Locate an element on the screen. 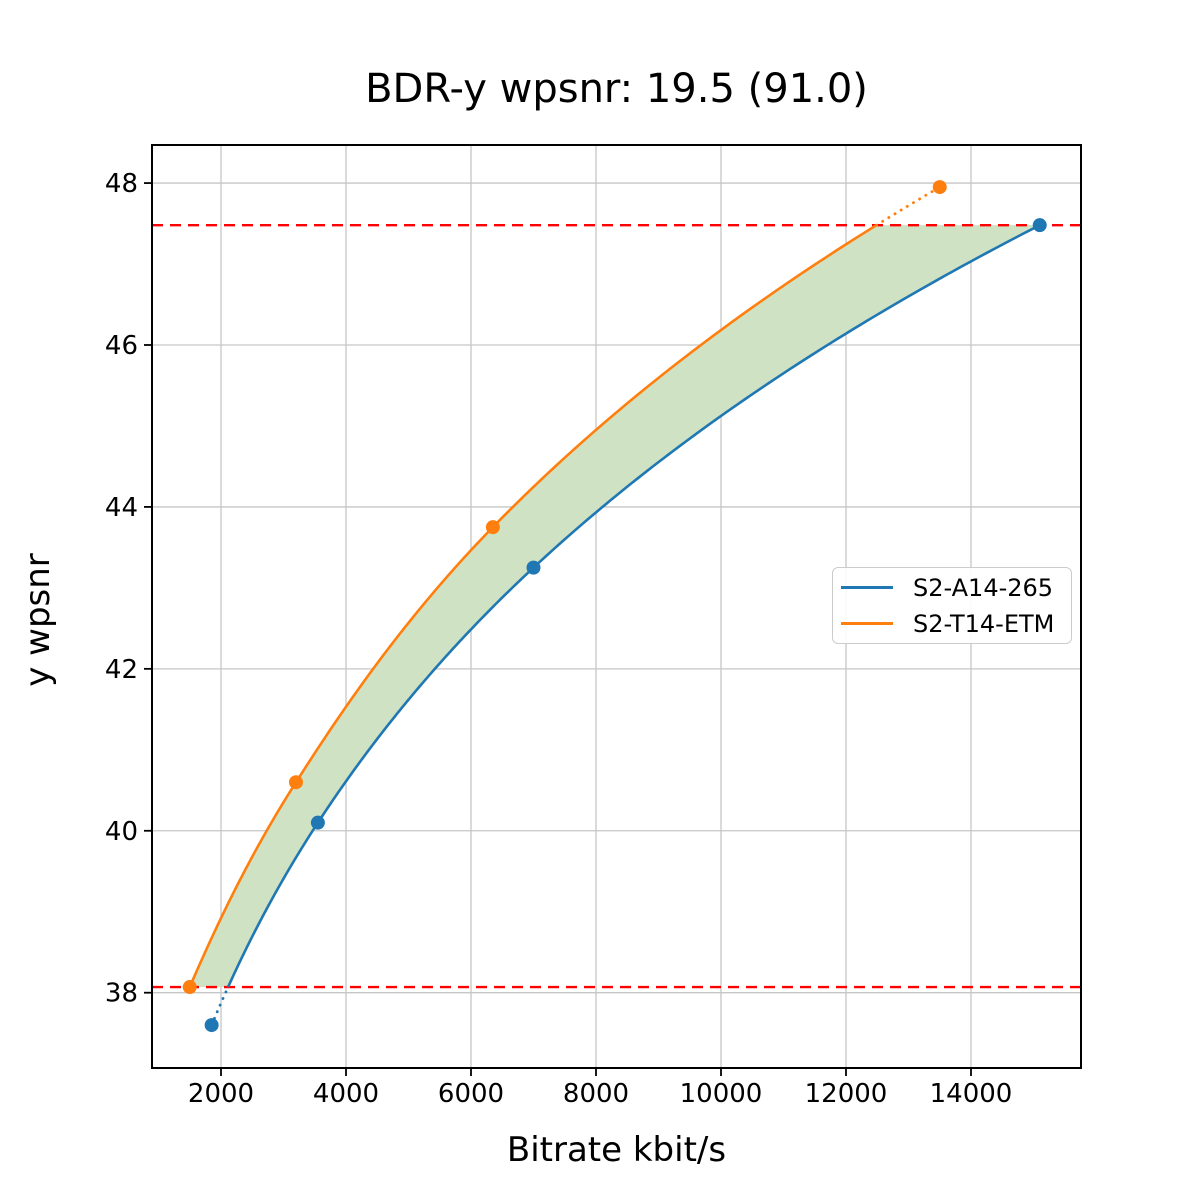 The width and height of the screenshot is (1200, 1200). y-tick-label: 40 is located at coordinates (121, 832).